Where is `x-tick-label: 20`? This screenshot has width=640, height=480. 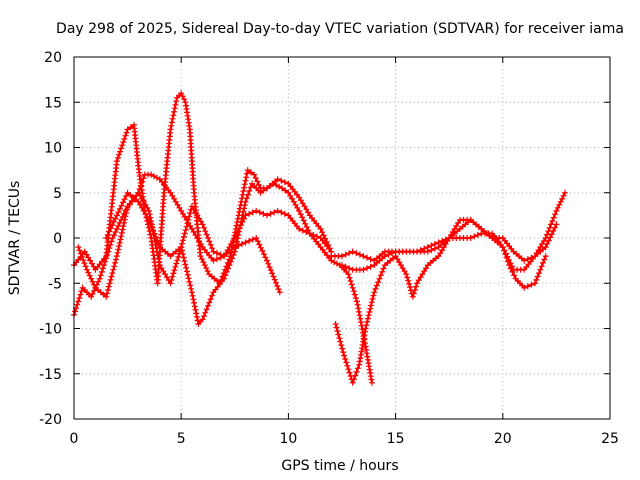 x-tick-label: 20 is located at coordinates (503, 439).